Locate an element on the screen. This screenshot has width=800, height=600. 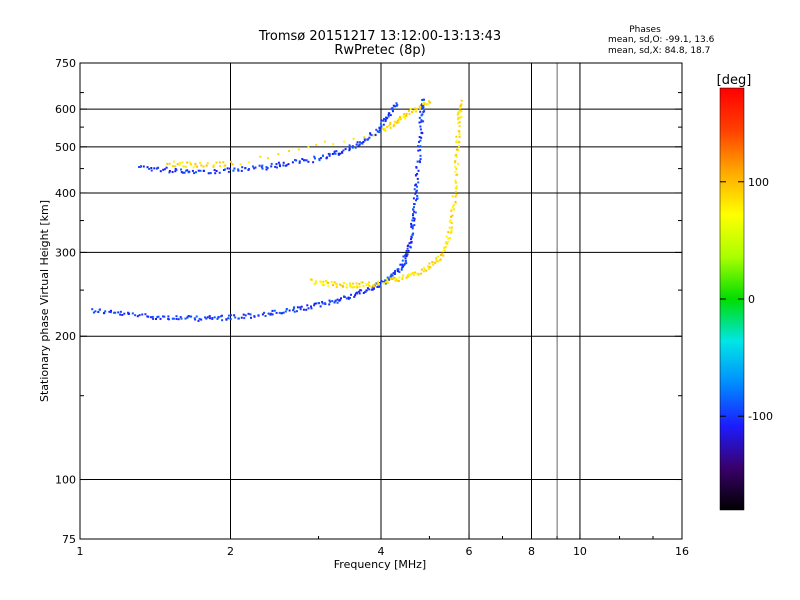
stats-line-o: mean, sd,O: -99.1, 13.6 is located at coordinates (661, 40).